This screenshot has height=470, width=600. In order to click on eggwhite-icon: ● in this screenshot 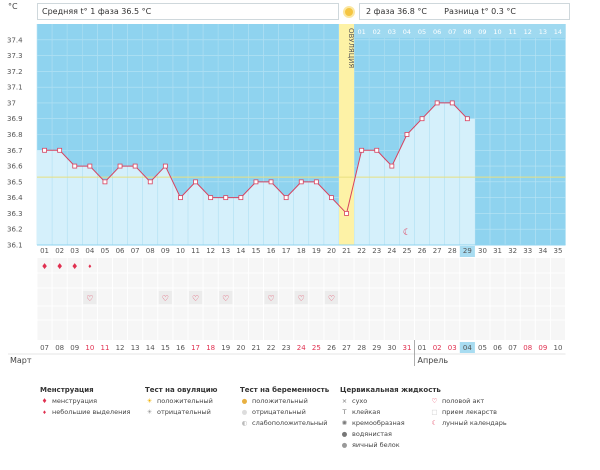, I will do `click(344, 445)`.